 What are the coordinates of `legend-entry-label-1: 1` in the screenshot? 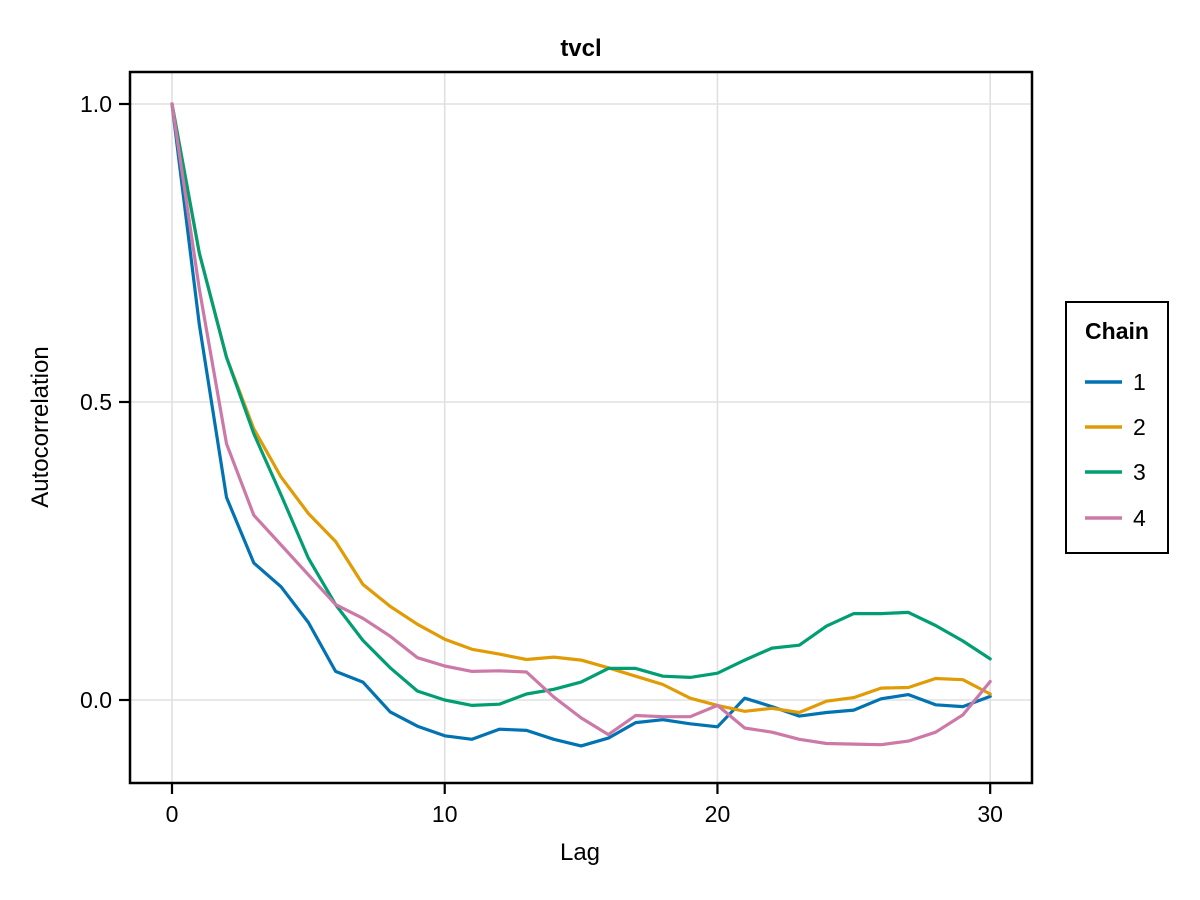 It's located at (1139, 382).